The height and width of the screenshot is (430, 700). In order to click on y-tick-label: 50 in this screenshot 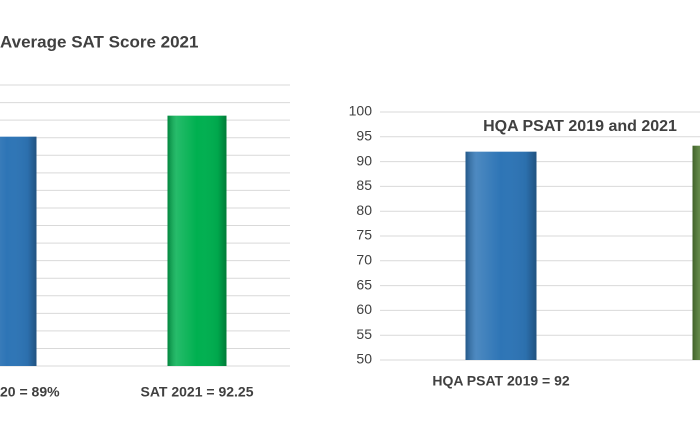, I will do `click(364, 359)`.